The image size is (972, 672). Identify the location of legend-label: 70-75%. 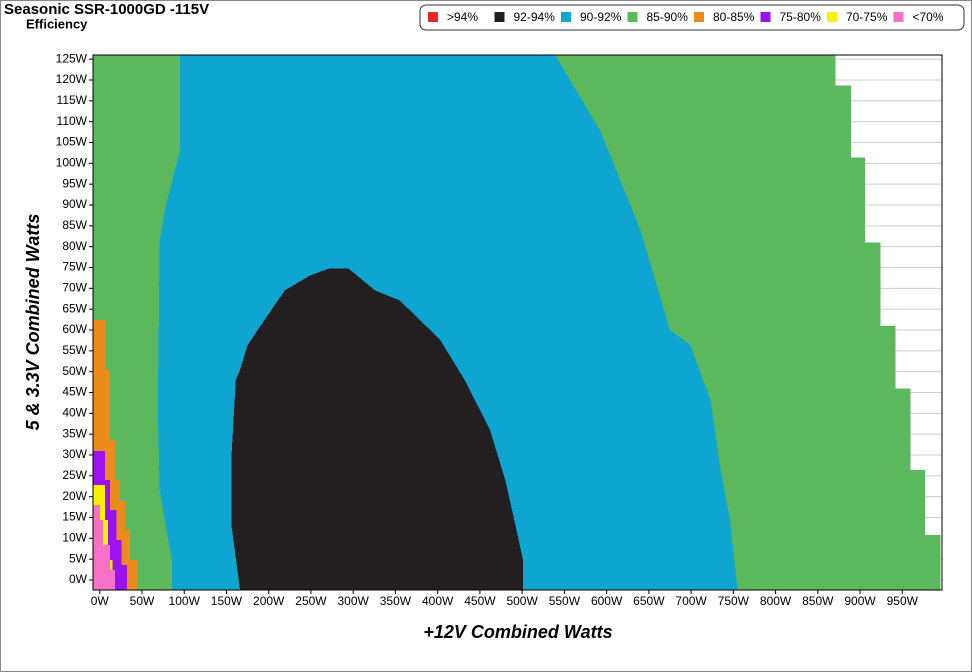
(867, 17).